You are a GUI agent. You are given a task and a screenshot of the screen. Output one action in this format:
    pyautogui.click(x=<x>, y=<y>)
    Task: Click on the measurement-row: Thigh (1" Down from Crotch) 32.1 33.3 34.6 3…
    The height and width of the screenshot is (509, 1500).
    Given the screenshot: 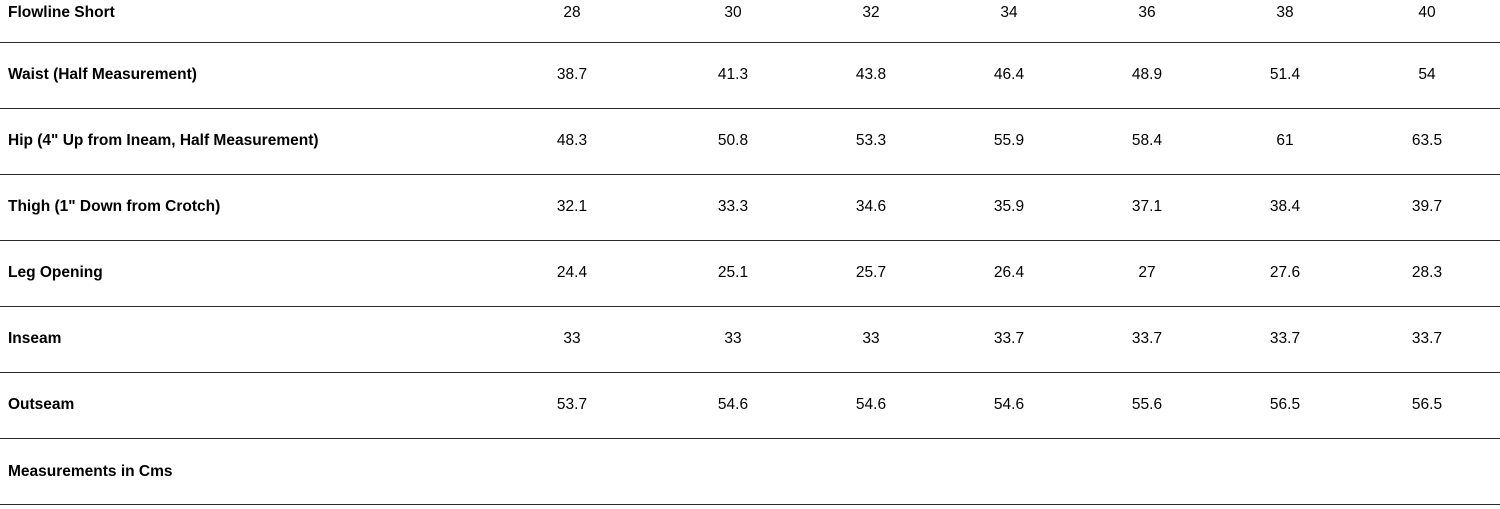 What is the action you would take?
    pyautogui.click(x=750, y=207)
    